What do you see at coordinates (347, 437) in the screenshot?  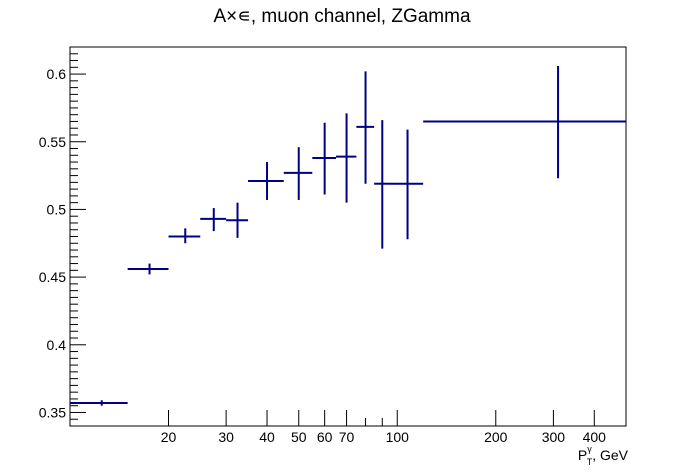 I see `x-tick-label: 70` at bounding box center [347, 437].